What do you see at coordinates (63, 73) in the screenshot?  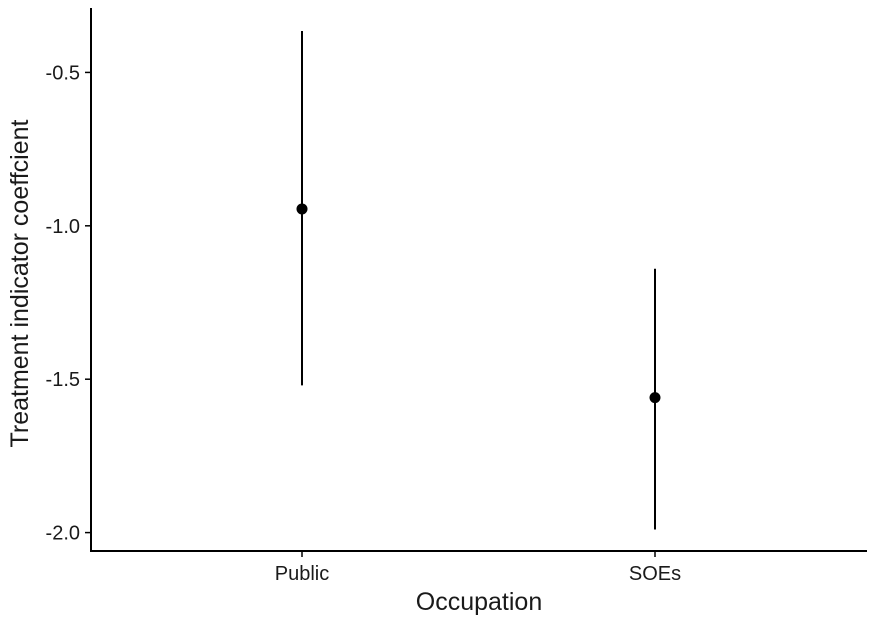 I see `y-tick-label: -0.5` at bounding box center [63, 73].